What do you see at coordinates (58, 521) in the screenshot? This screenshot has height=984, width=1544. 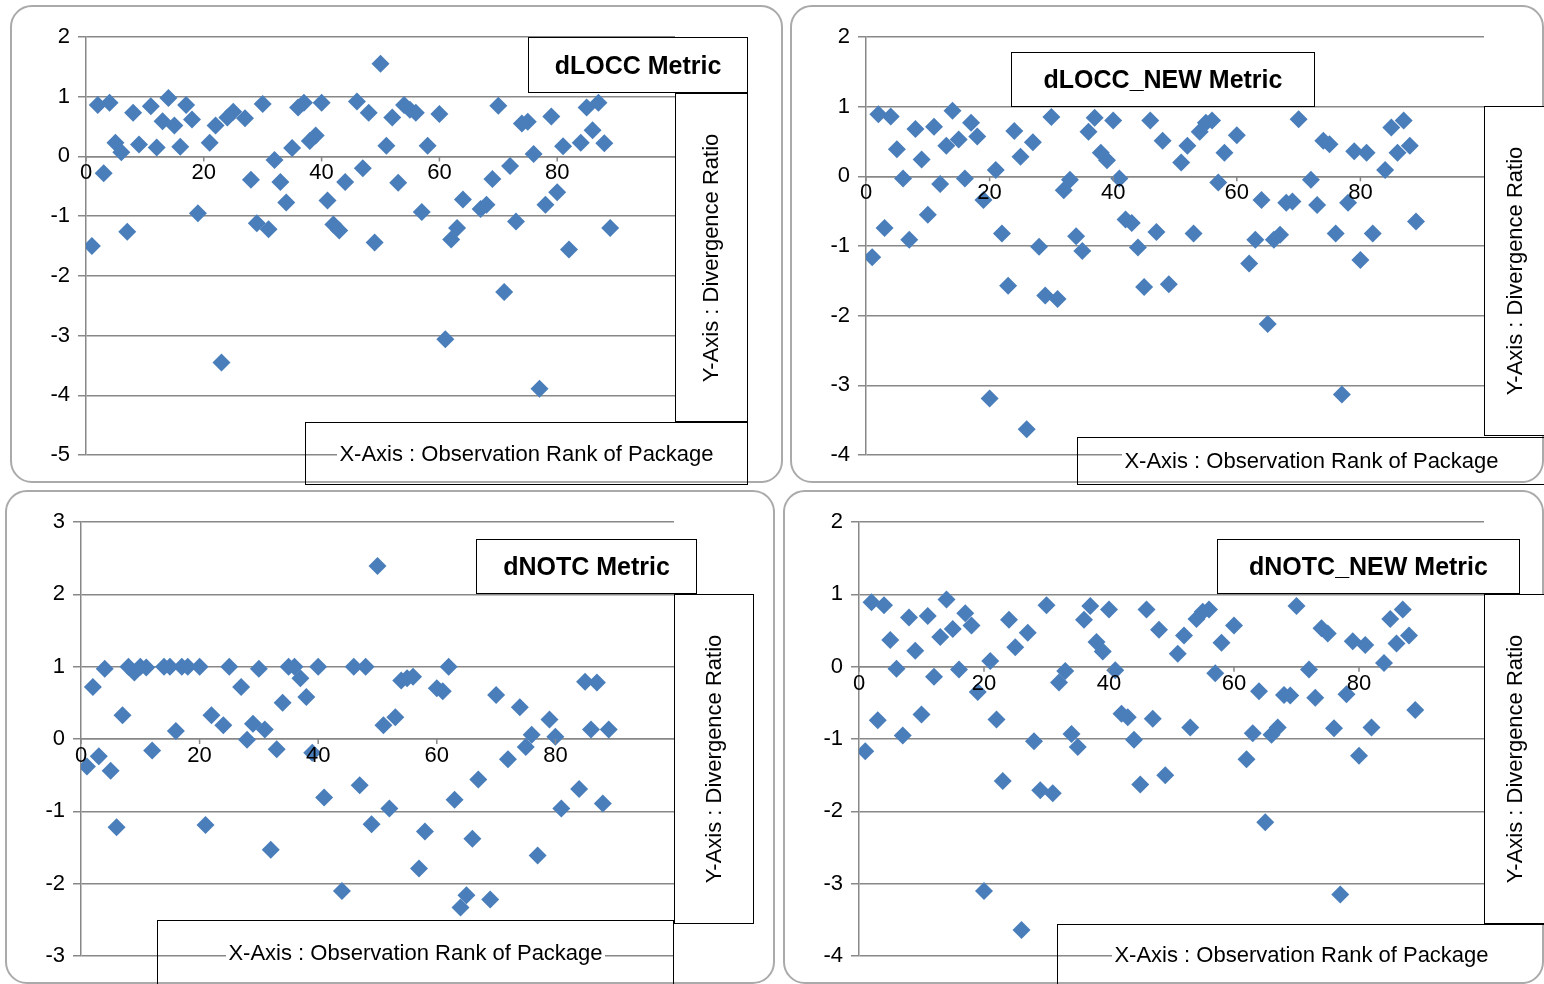 I see `y-tick-label: 3` at bounding box center [58, 521].